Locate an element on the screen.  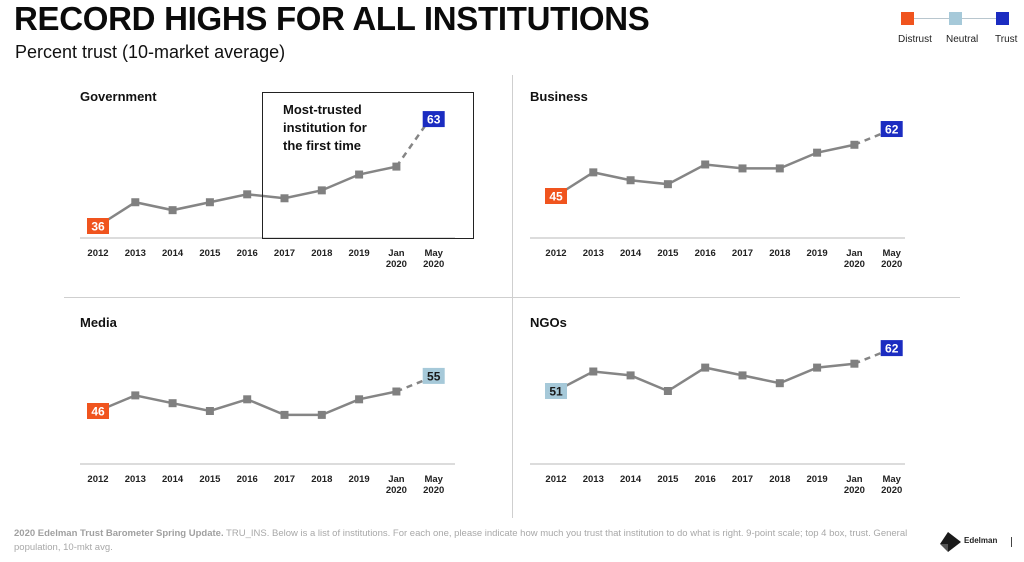
series-line is located at coordinates (705, 170).